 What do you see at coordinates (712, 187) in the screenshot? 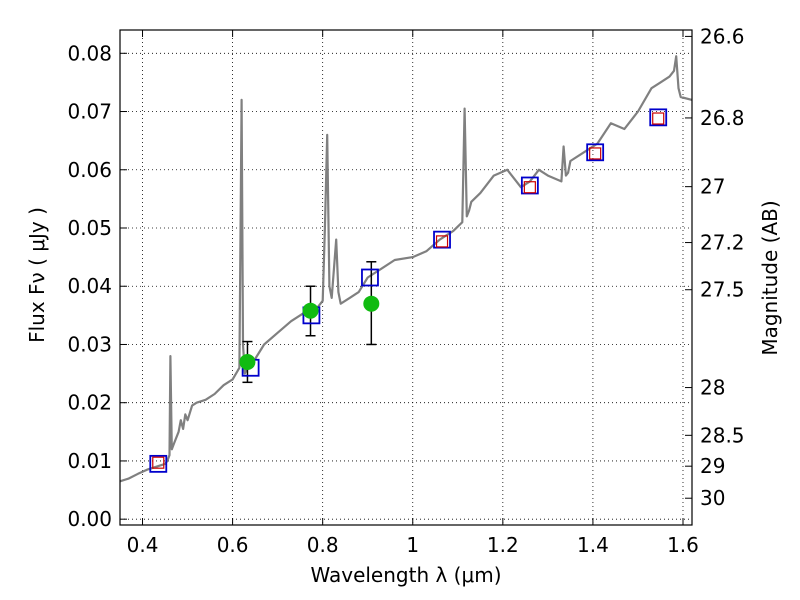
I see `right-axis-tick-label: 27` at bounding box center [712, 187].